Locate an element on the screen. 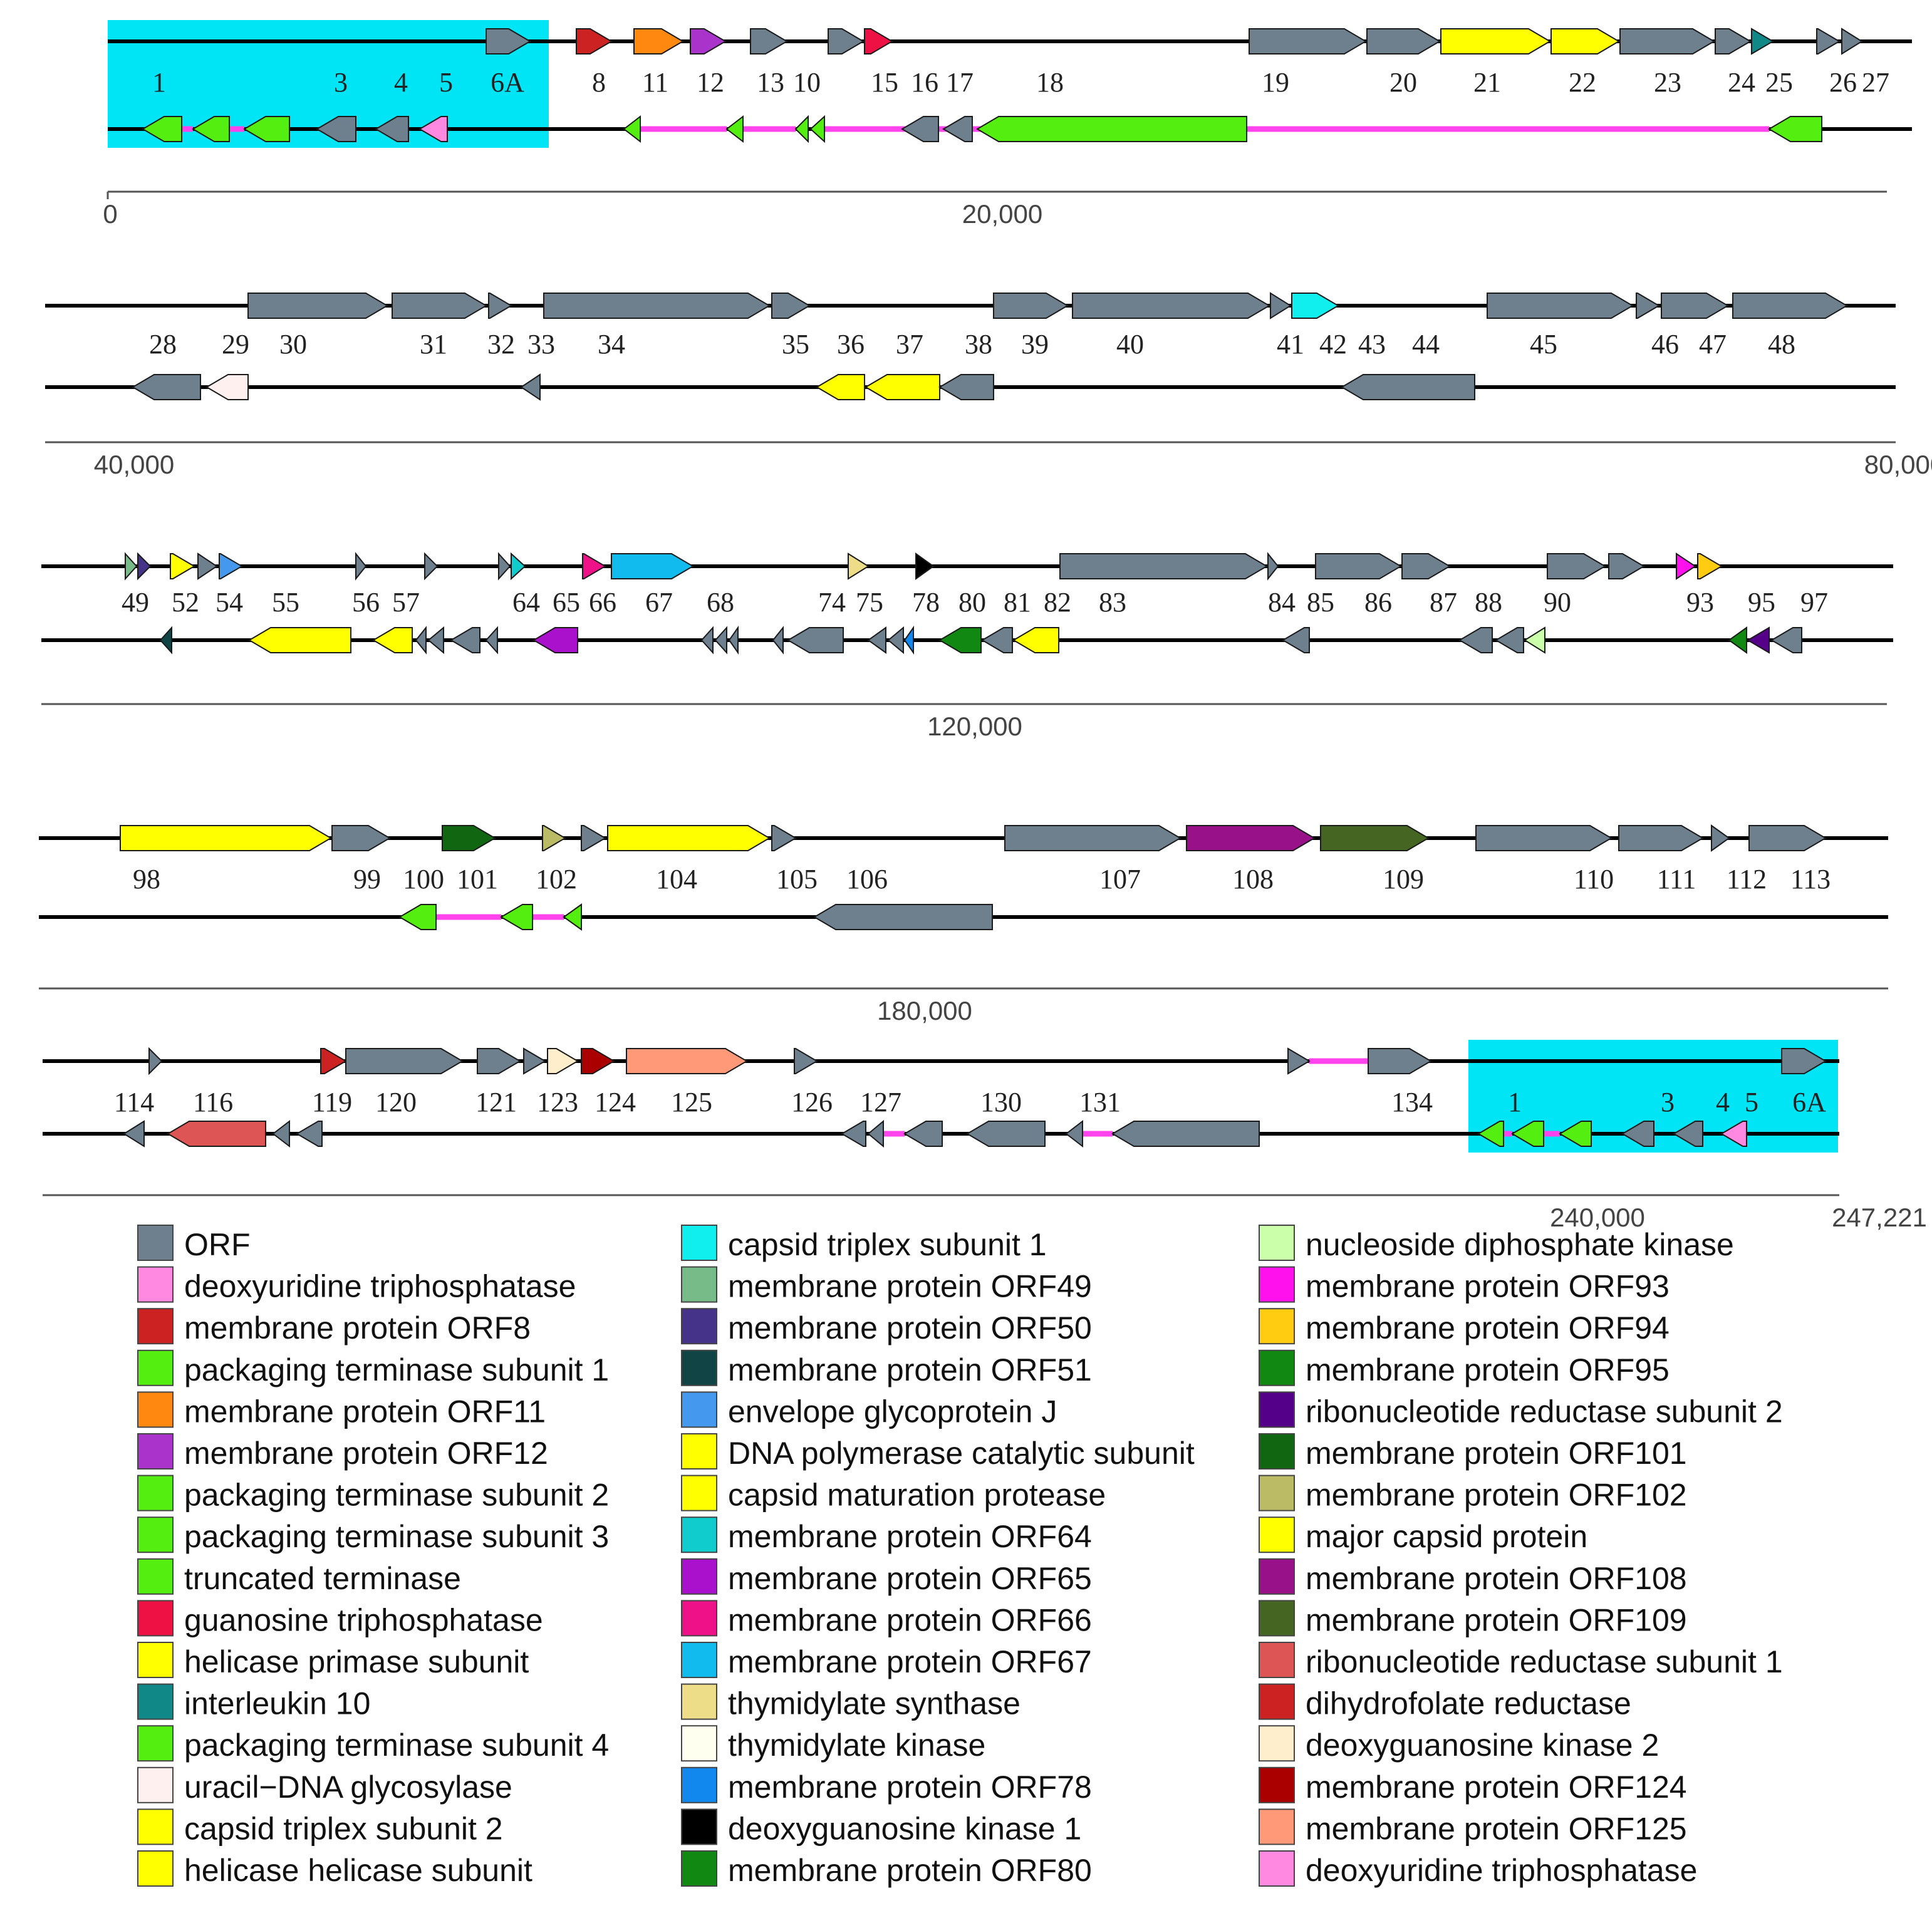 This screenshot has height=1918, width=1932. legend-item: membrane protein ORF124 is located at coordinates (1473, 1785).